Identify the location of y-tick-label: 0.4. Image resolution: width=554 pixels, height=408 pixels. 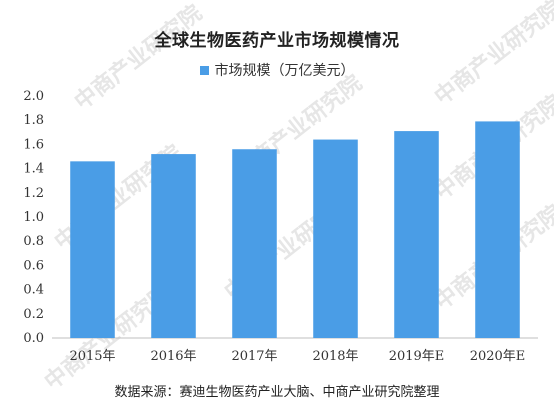
(33, 290).